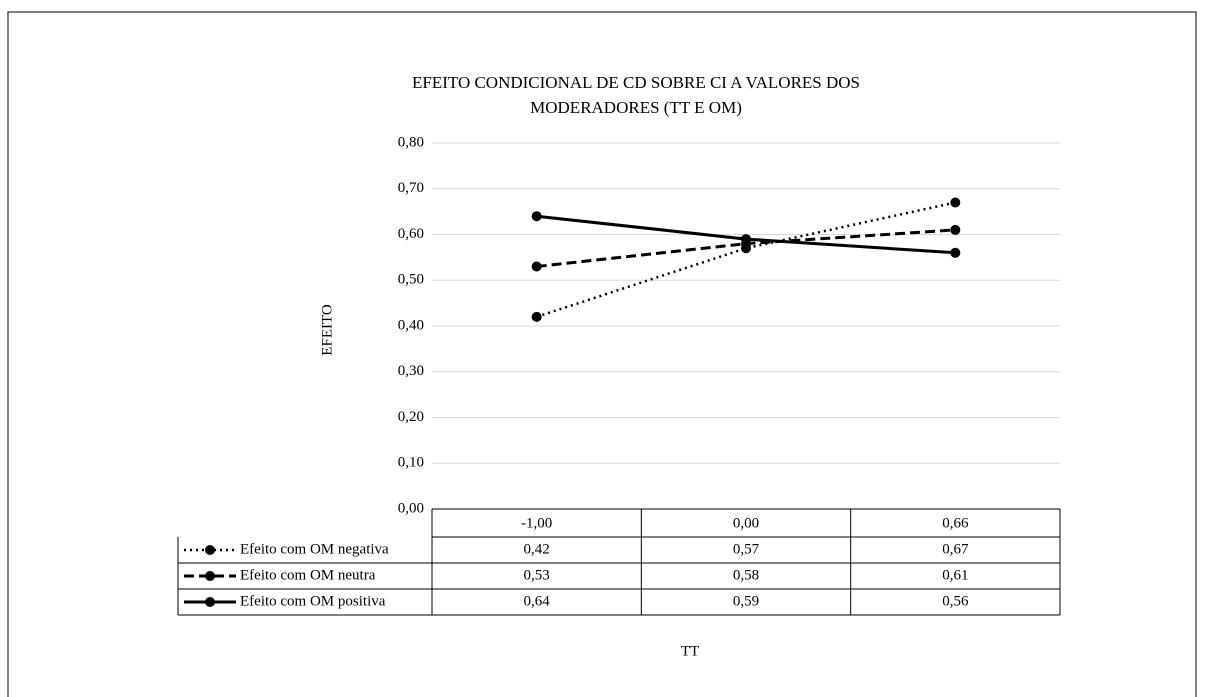 The image size is (1205, 697). I want to click on legend-label: Efeito com OM negativa, so click(314, 549).